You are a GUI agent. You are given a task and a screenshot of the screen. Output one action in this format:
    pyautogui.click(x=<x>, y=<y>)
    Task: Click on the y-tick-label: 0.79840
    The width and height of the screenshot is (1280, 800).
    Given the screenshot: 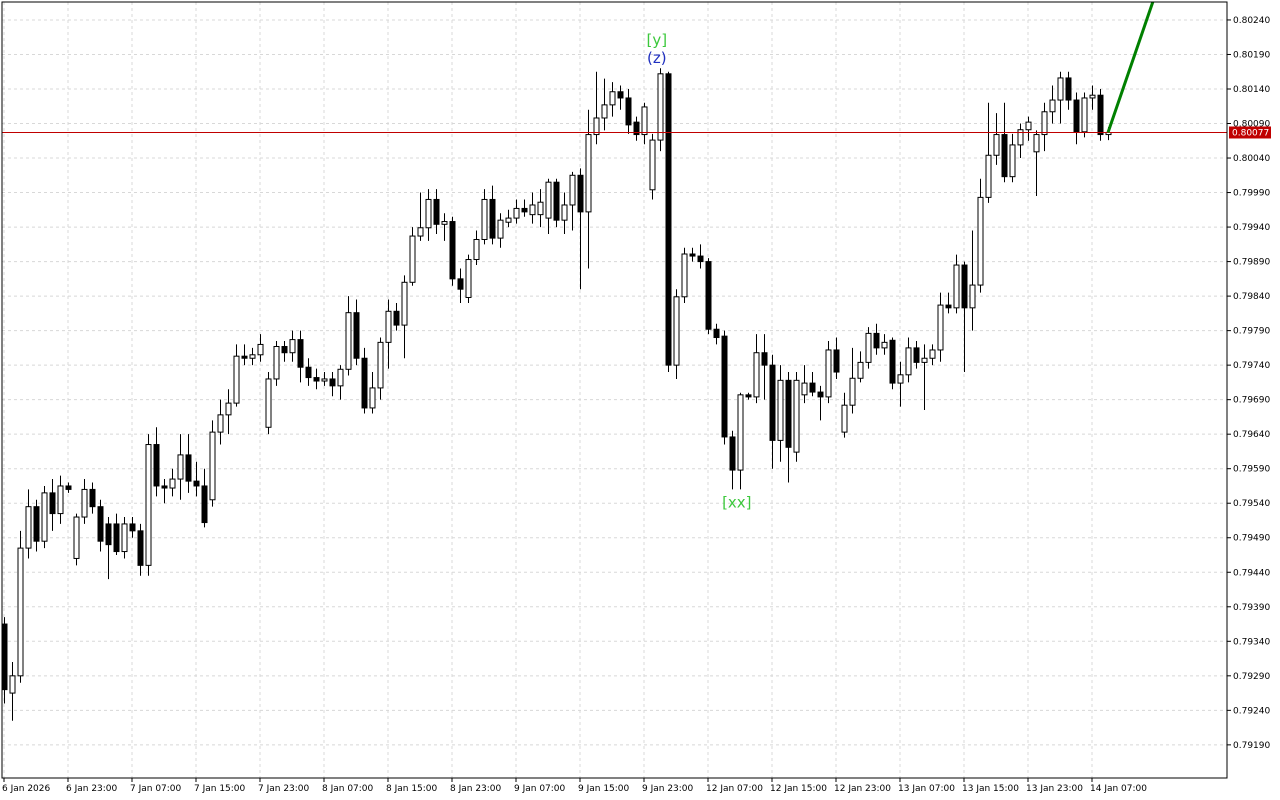 What is the action you would take?
    pyautogui.click(x=1251, y=297)
    